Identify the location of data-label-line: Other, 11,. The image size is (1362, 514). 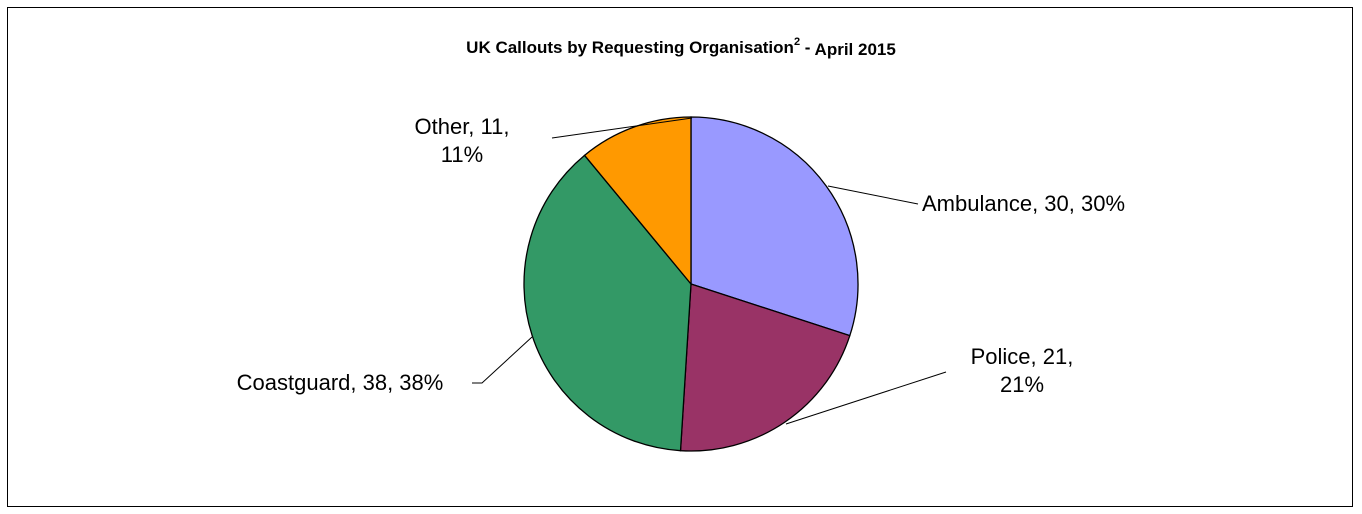
(462, 126).